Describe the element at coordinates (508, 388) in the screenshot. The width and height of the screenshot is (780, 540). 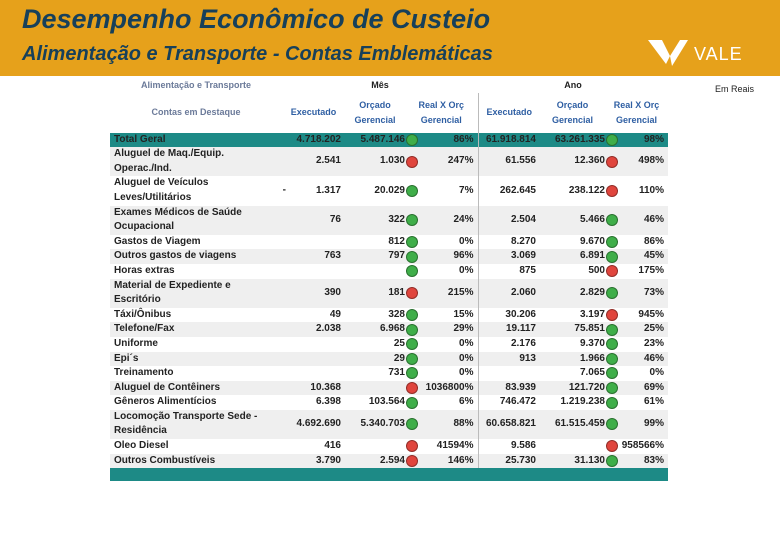
I see `executed-value: 83.939` at that location.